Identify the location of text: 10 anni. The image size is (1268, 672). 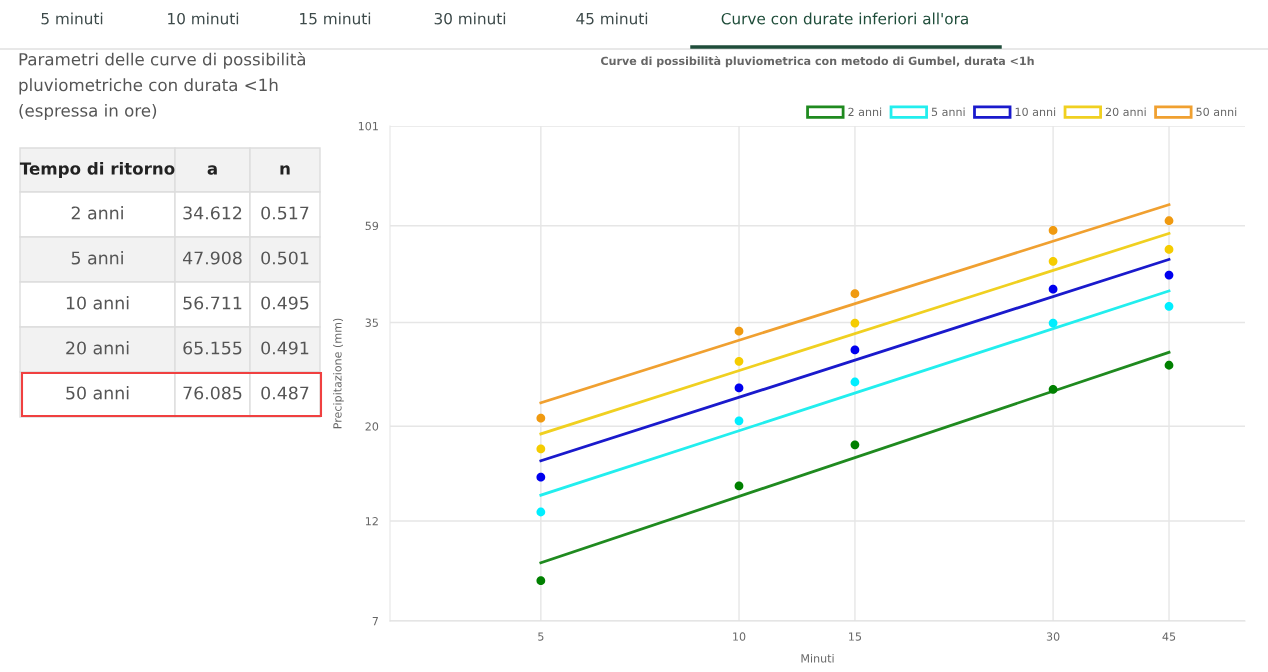
(97, 303).